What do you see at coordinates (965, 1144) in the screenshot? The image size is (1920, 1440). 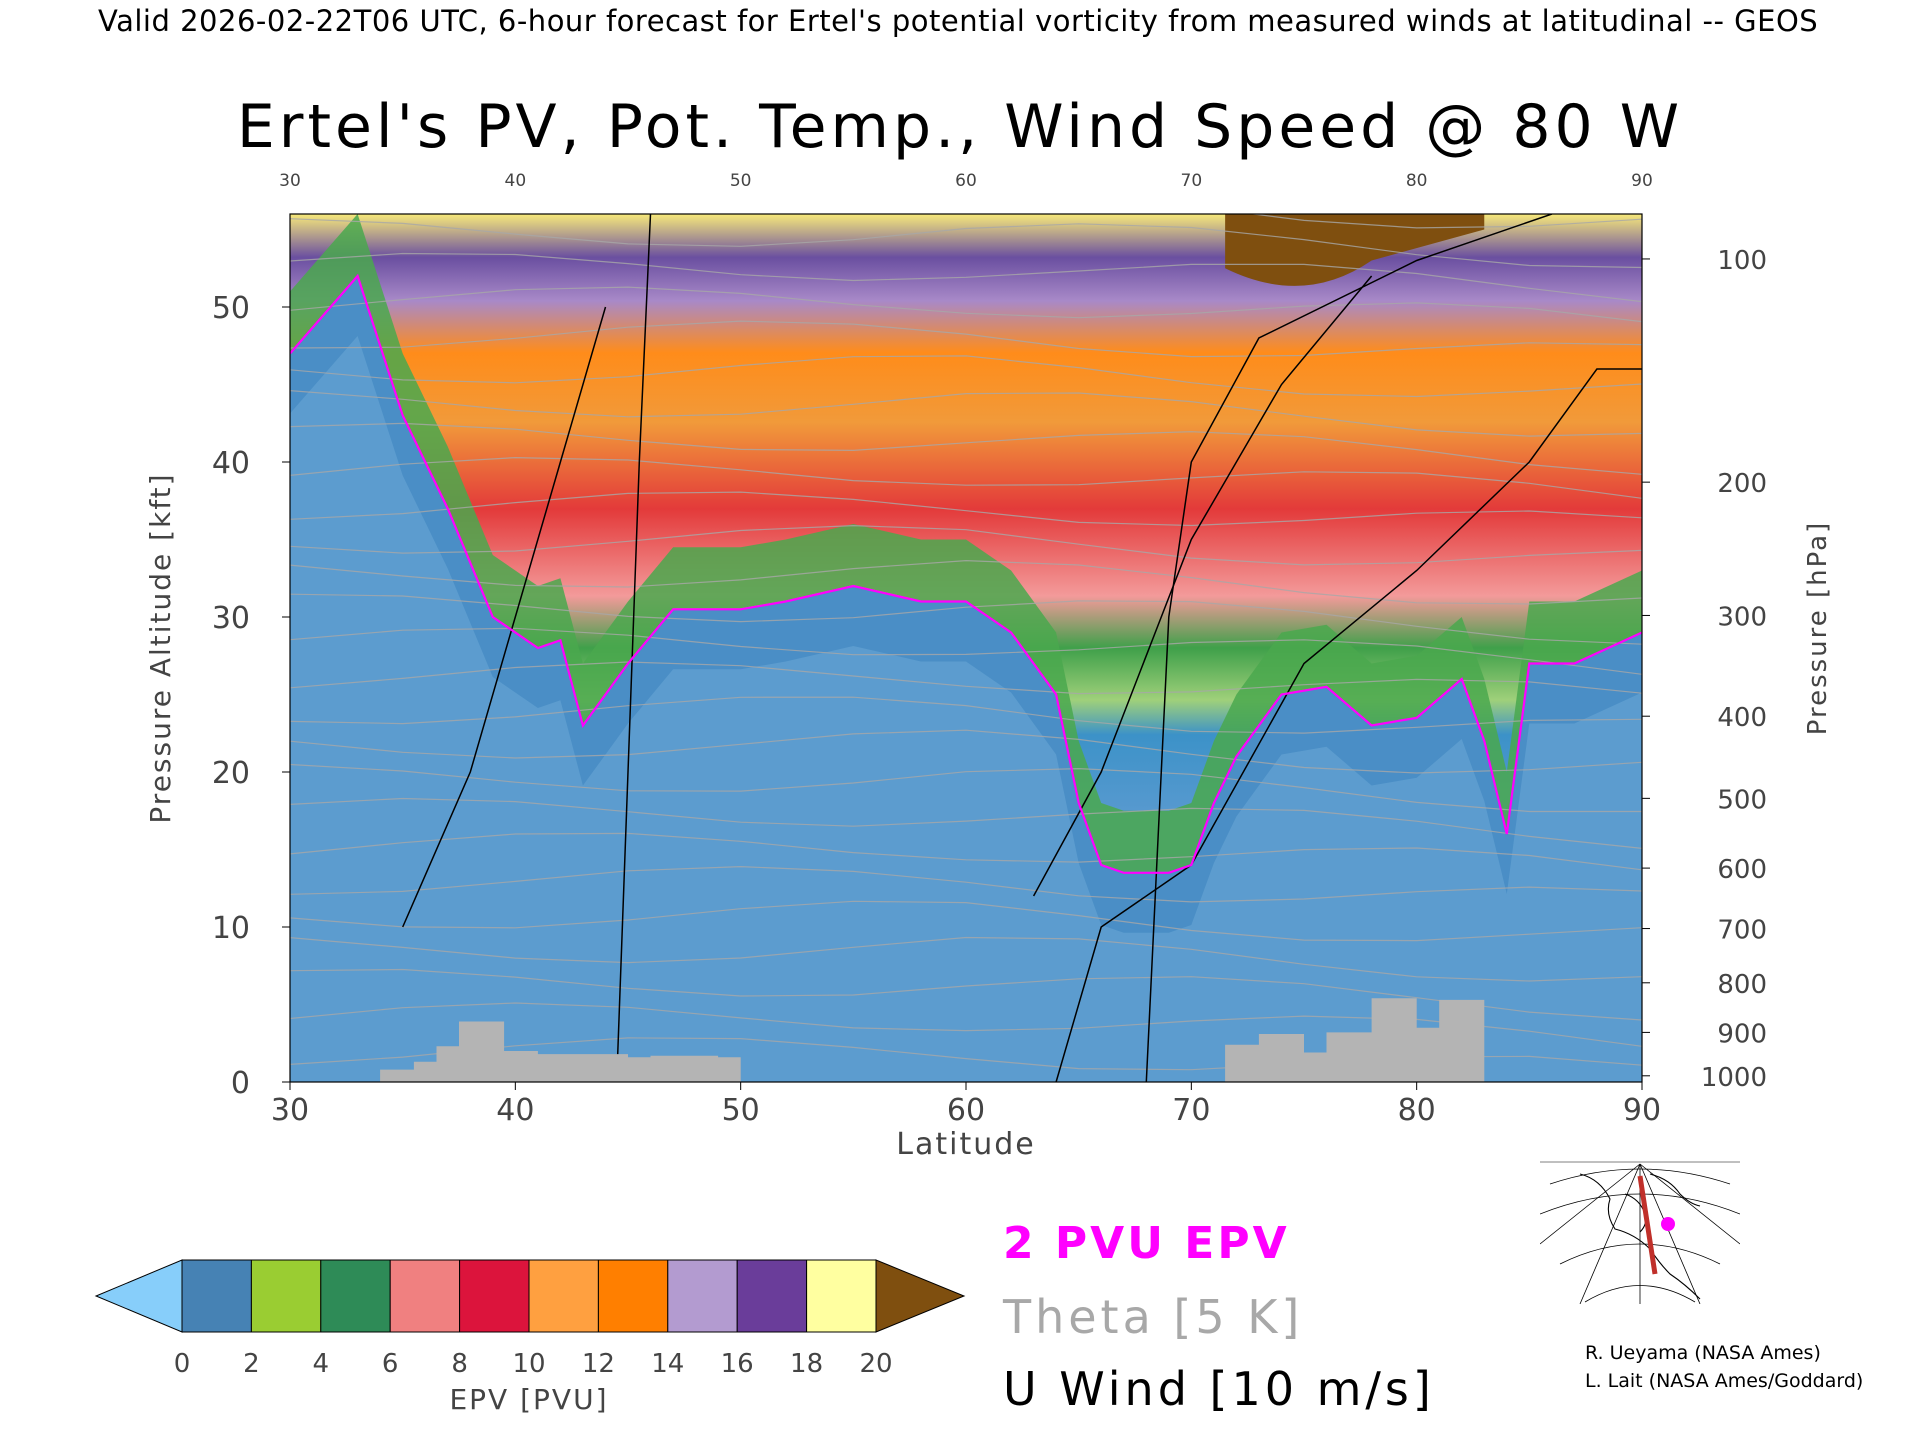 I see `x-axis-label: Latitude` at bounding box center [965, 1144].